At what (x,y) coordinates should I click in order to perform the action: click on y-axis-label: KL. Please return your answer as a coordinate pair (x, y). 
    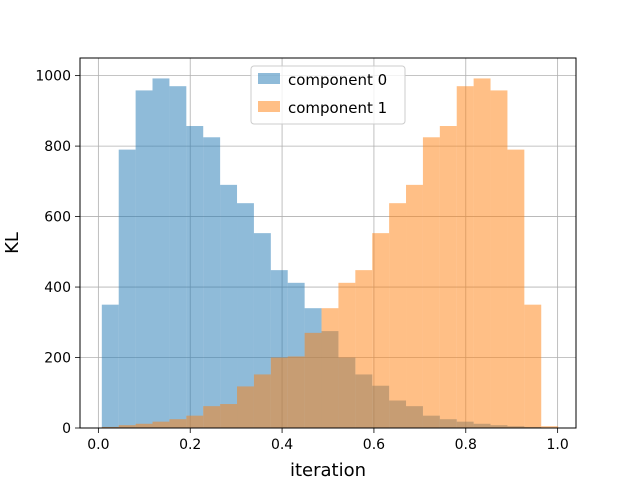
    Looking at the image, I should click on (12, 243).